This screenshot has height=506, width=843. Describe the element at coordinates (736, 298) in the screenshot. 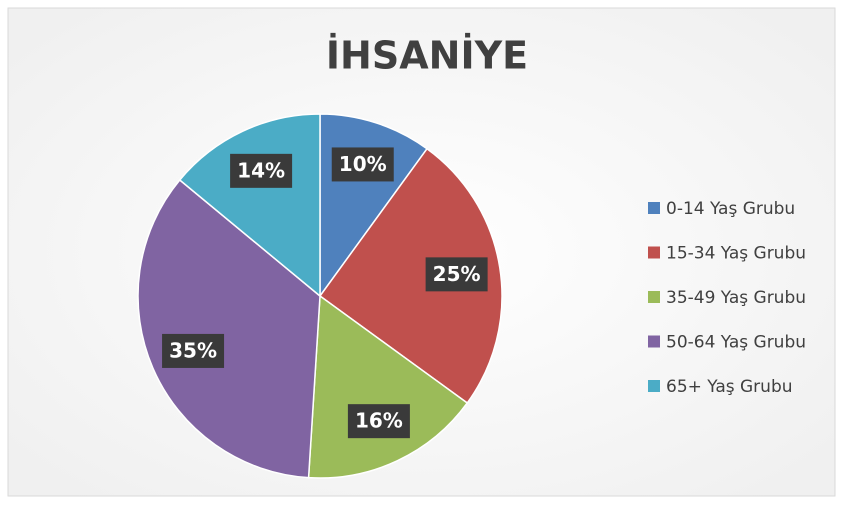

I see `legend-label: 35-49 Yaş Grubu` at that location.